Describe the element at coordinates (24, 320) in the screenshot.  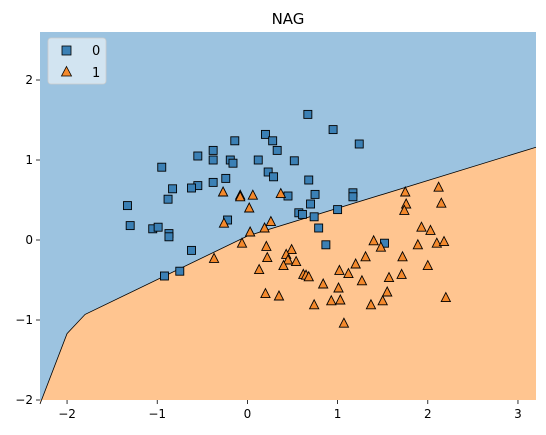
I see `y-tick-label: −1` at that location.